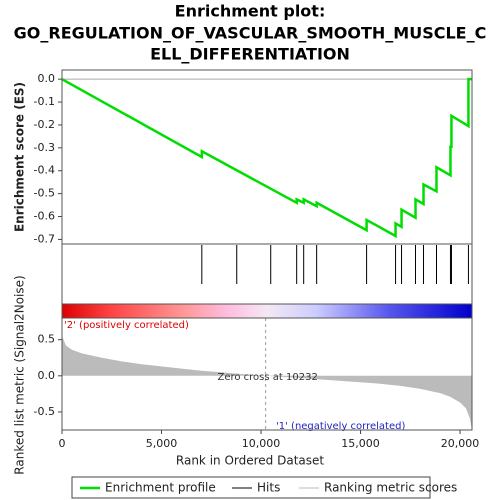 The image size is (500, 500). What do you see at coordinates (44, 238) in the screenshot?
I see `y-tick-label: -0.7` at bounding box center [44, 238].